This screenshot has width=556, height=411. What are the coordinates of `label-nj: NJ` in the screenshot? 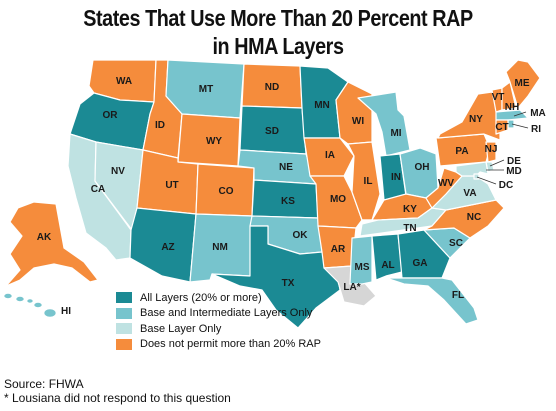 It's located at (491, 149).